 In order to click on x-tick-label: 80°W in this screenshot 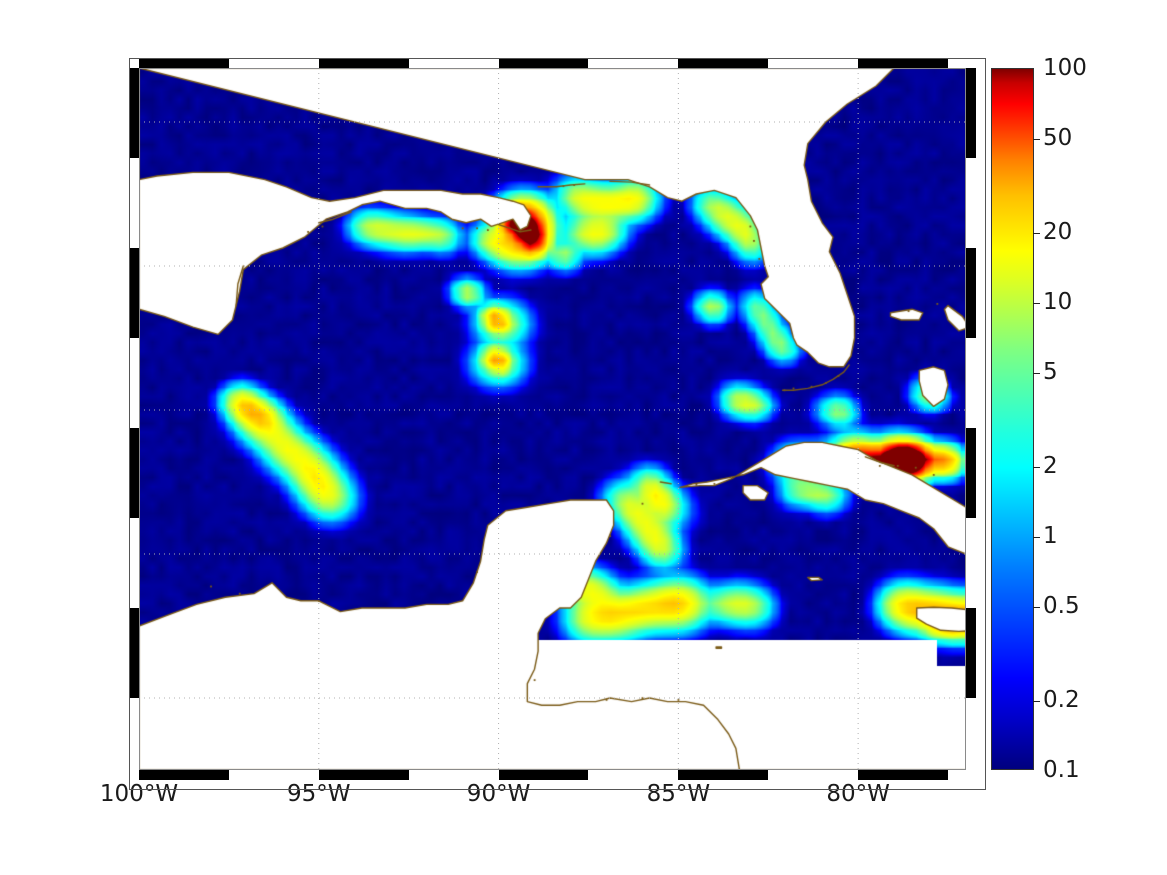, I will do `click(858, 794)`.